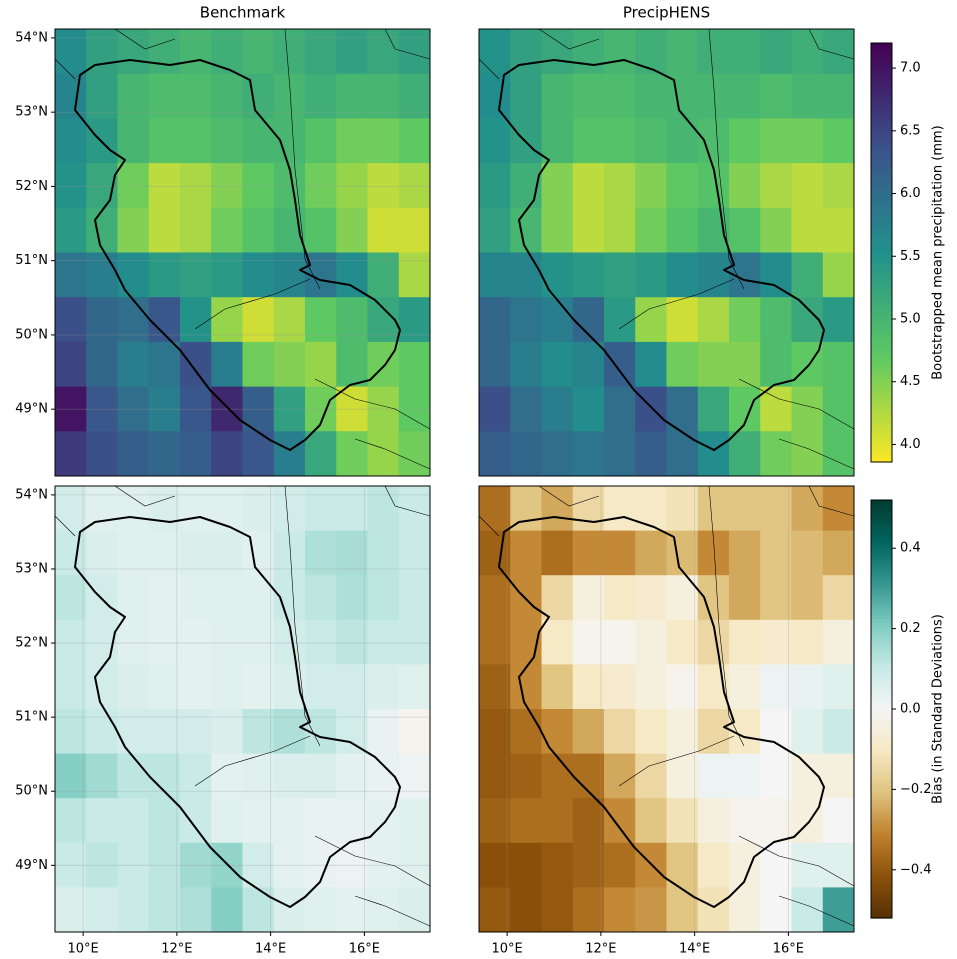 The width and height of the screenshot is (957, 959). What do you see at coordinates (506, 949) in the screenshot?
I see `x-tick-label: 10°E` at bounding box center [506, 949].